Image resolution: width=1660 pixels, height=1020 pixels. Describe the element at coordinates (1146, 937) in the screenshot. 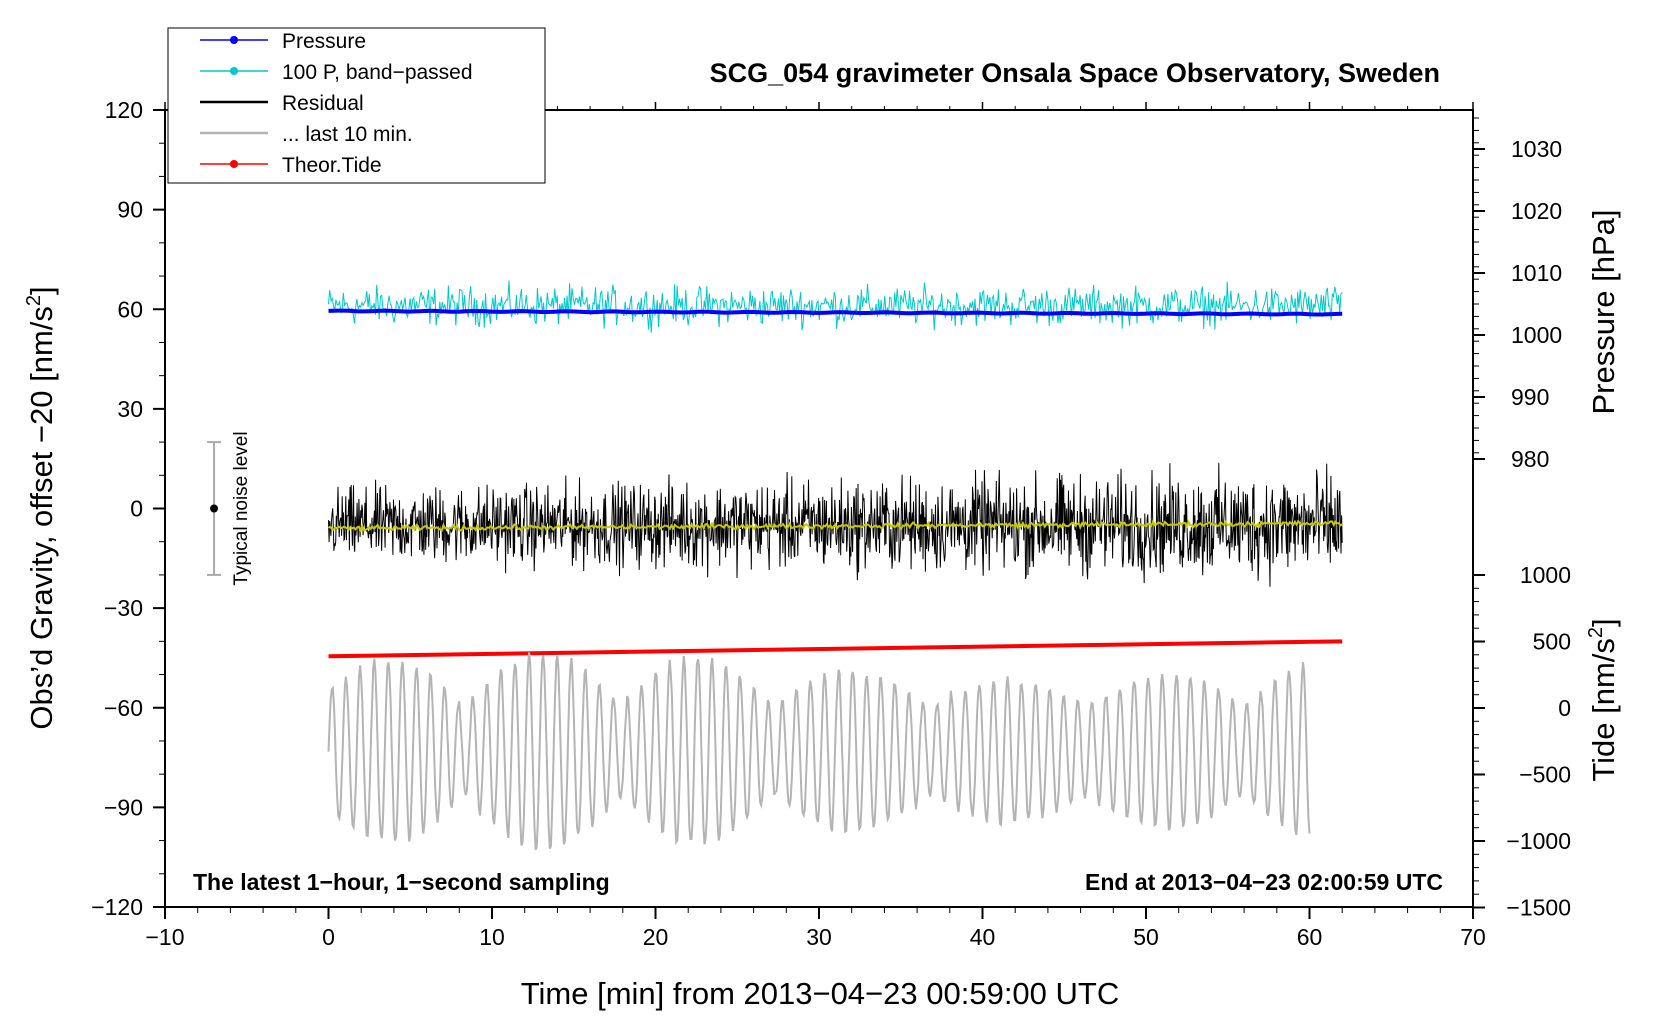

I see `x-tick-label: 50` at that location.